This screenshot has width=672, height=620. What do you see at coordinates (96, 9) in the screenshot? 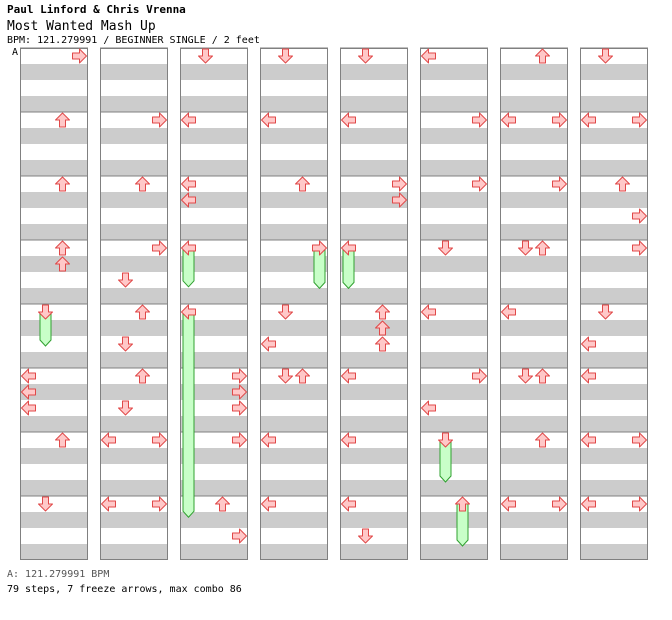
I see `song-artist: Paul Linford & Chris Vrenna` at bounding box center [96, 9].